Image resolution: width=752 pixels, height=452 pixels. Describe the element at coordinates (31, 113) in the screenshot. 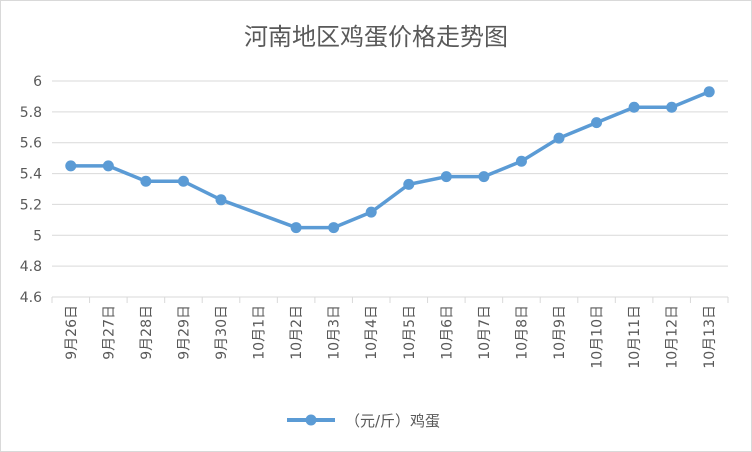

I see `y-tick-label: 5.8` at that location.